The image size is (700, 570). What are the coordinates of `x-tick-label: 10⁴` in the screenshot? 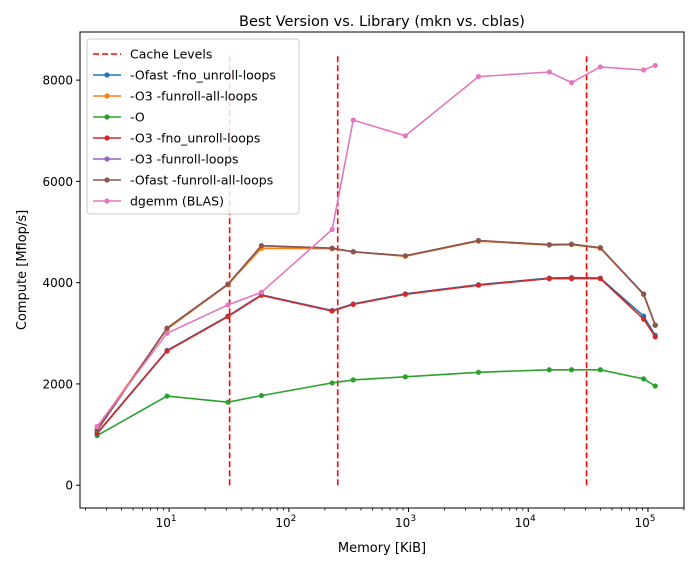 It's located at (525, 522).